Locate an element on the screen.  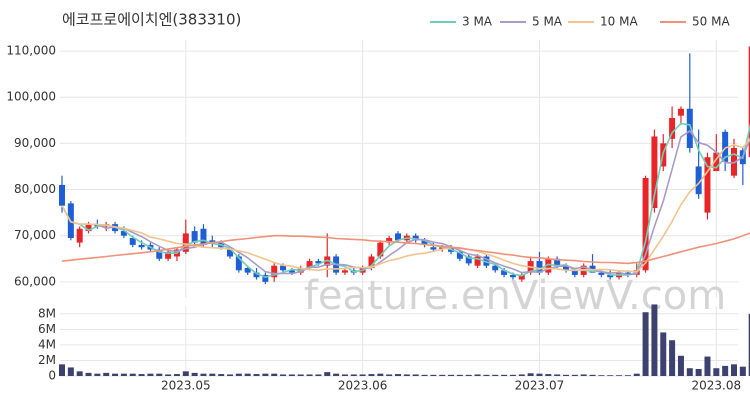
y-tick-label: 110,000 is located at coordinates (31, 51).